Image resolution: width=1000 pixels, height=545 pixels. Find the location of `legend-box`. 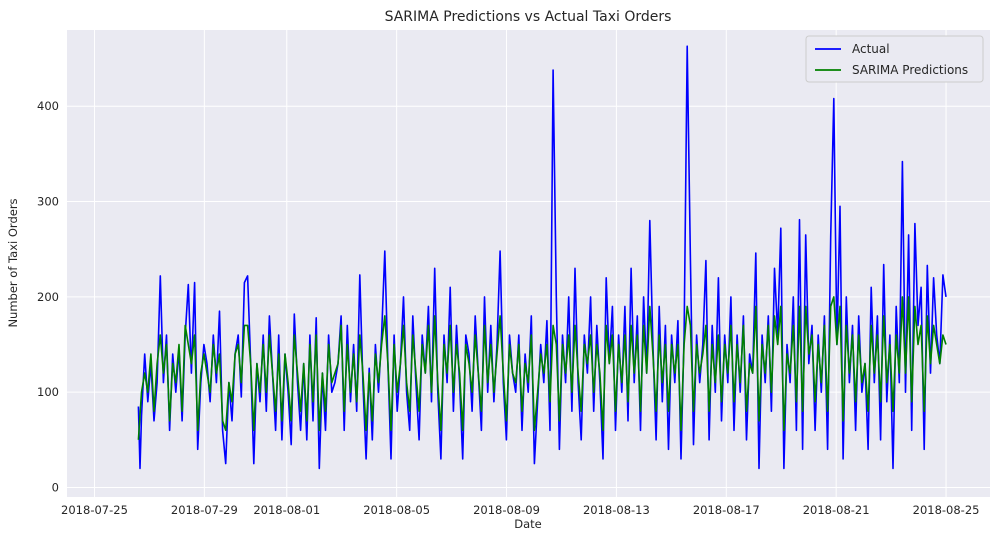

legend-box is located at coordinates (894, 59).